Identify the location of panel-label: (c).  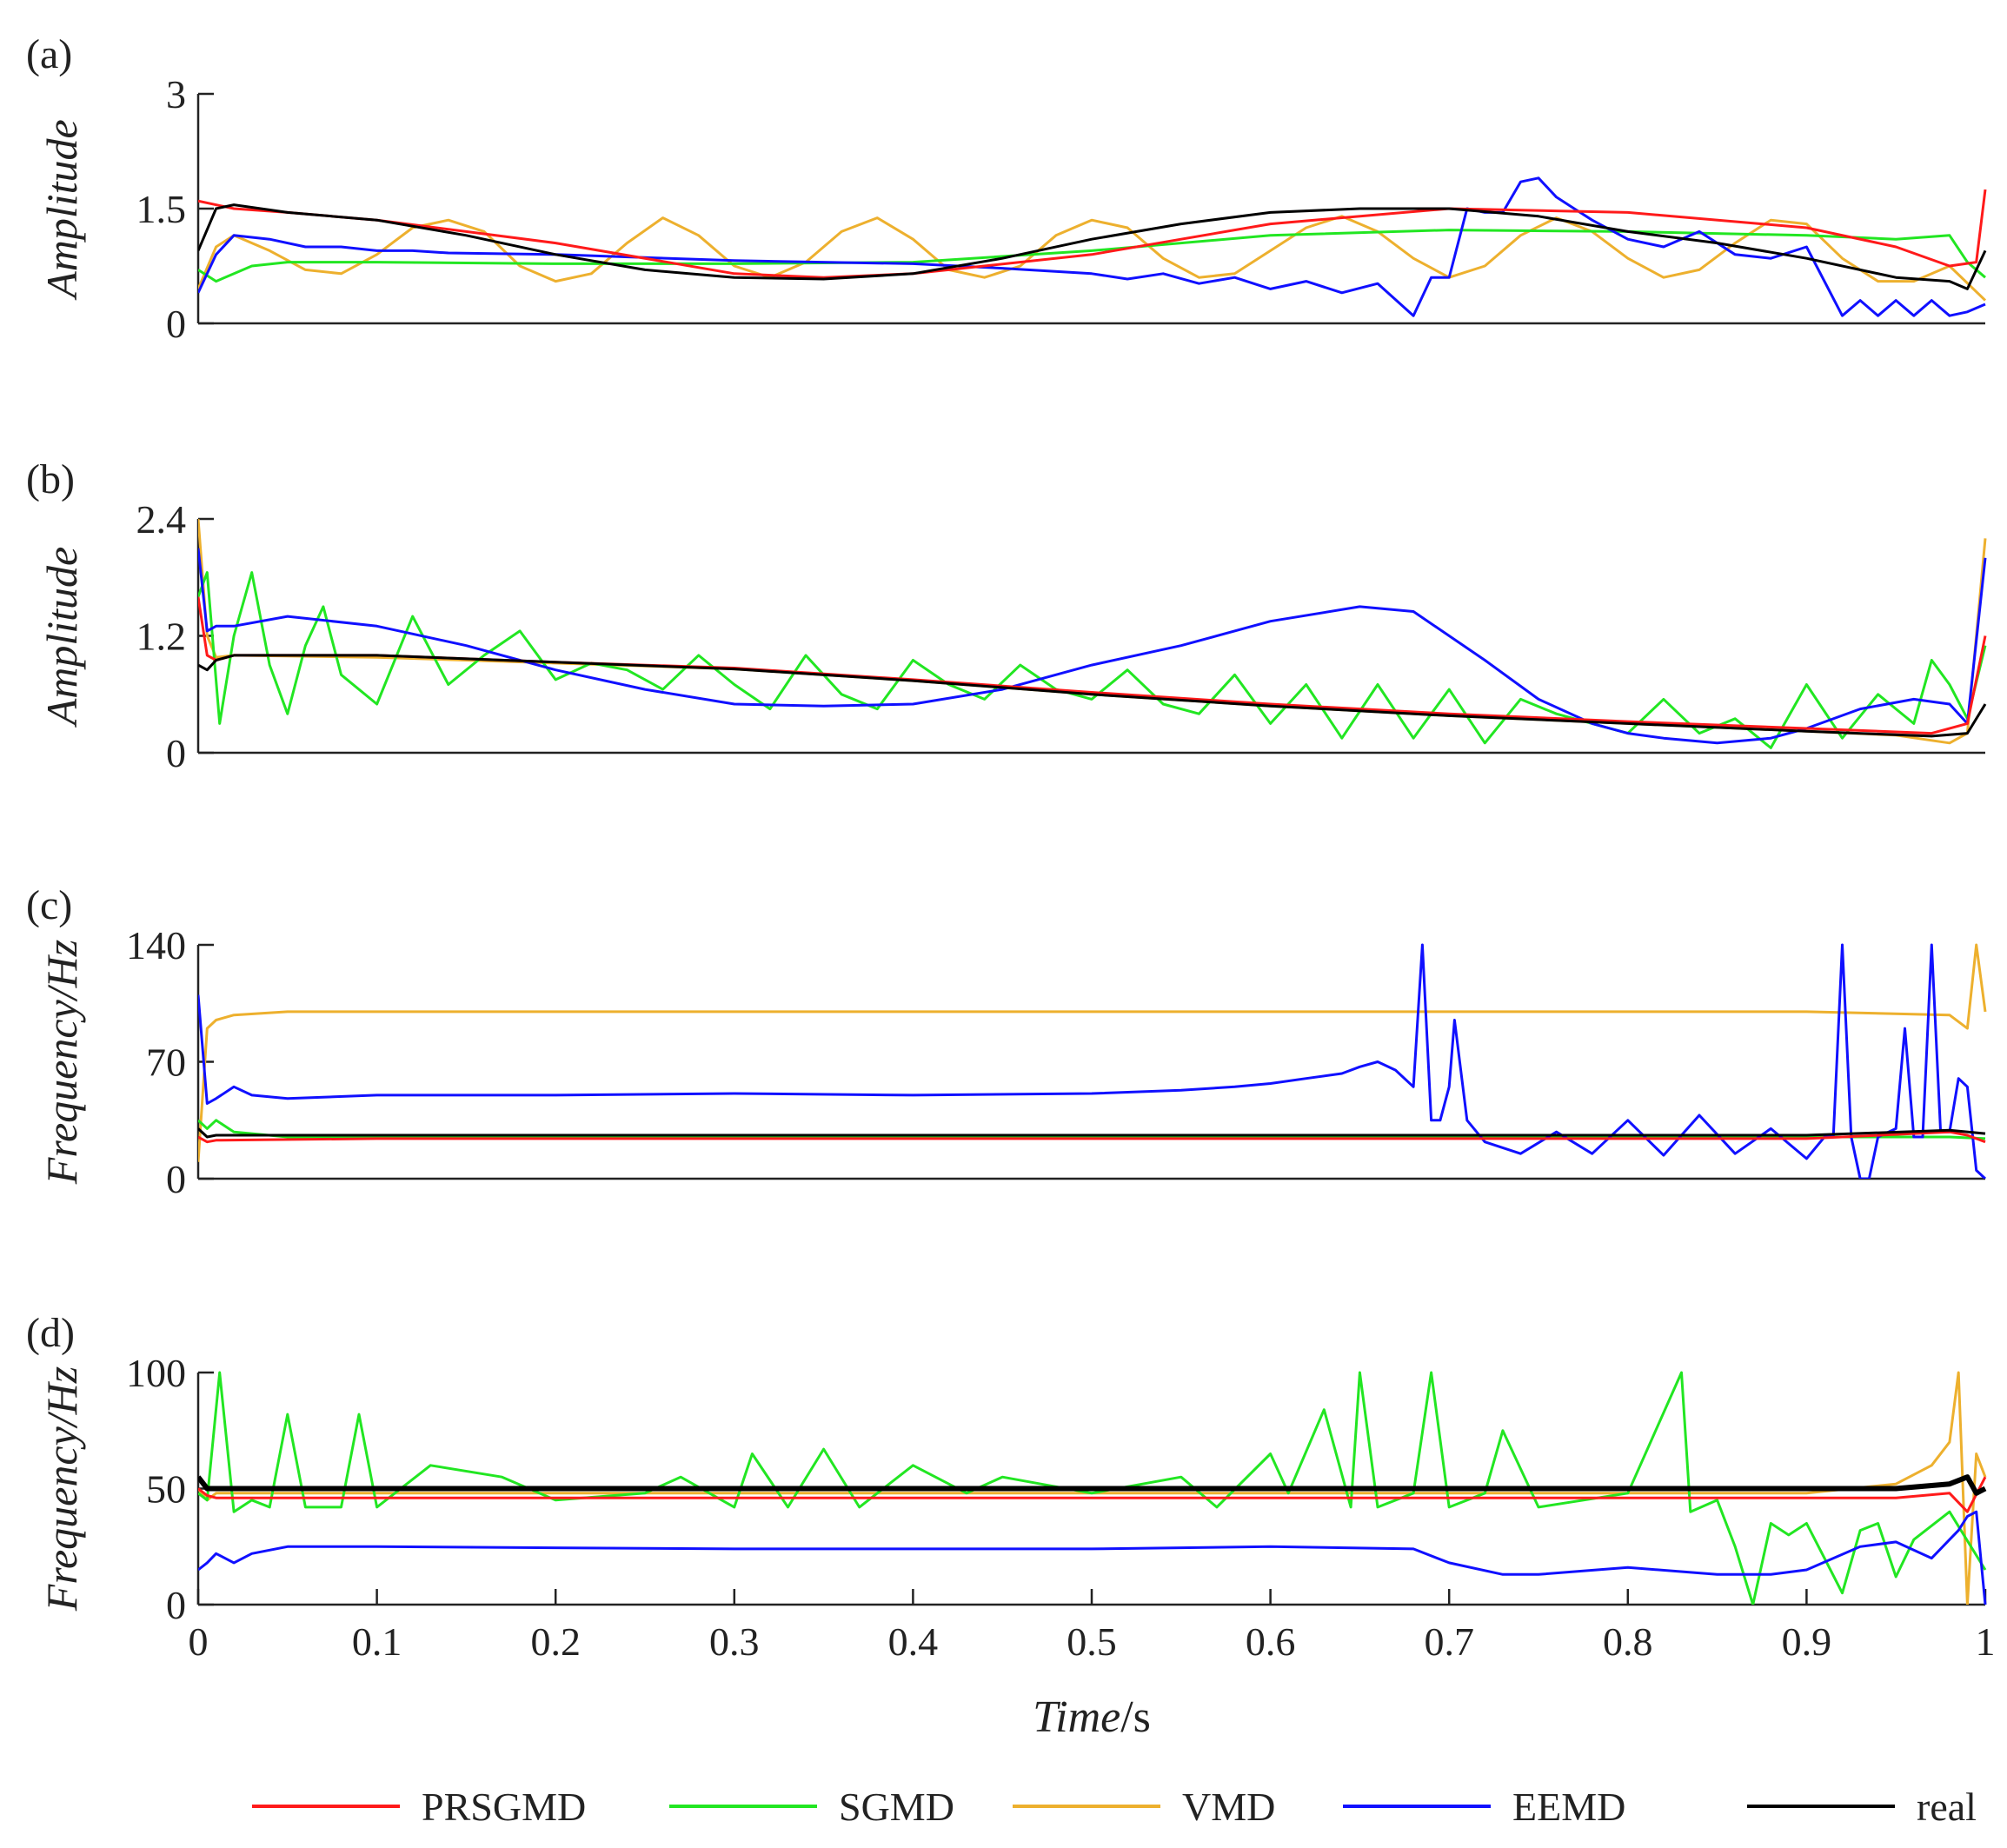
(49, 905).